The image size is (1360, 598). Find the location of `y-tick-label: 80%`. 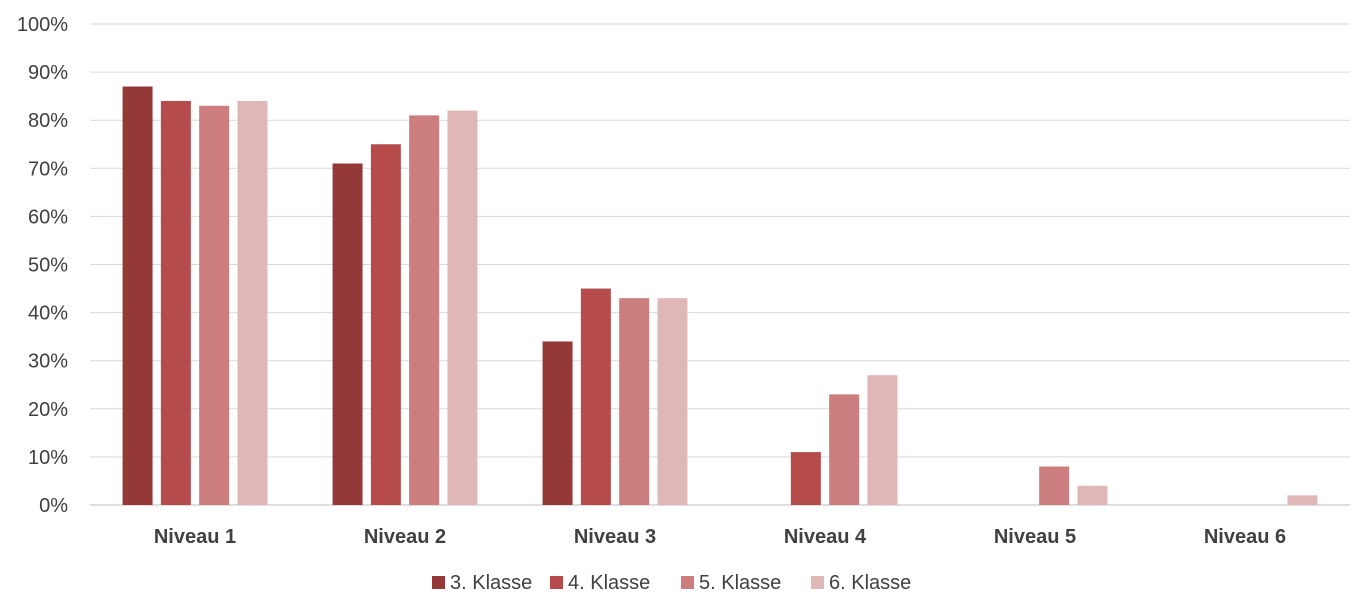

y-tick-label: 80% is located at coordinates (48, 121).